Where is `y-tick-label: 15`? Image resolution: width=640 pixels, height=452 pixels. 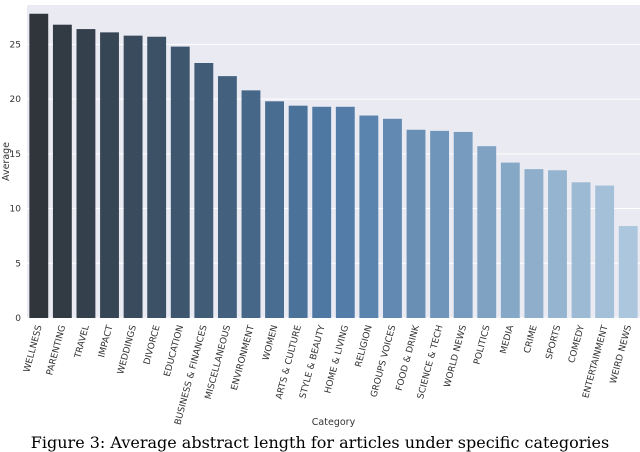 y-tick-label: 15 is located at coordinates (15, 155).